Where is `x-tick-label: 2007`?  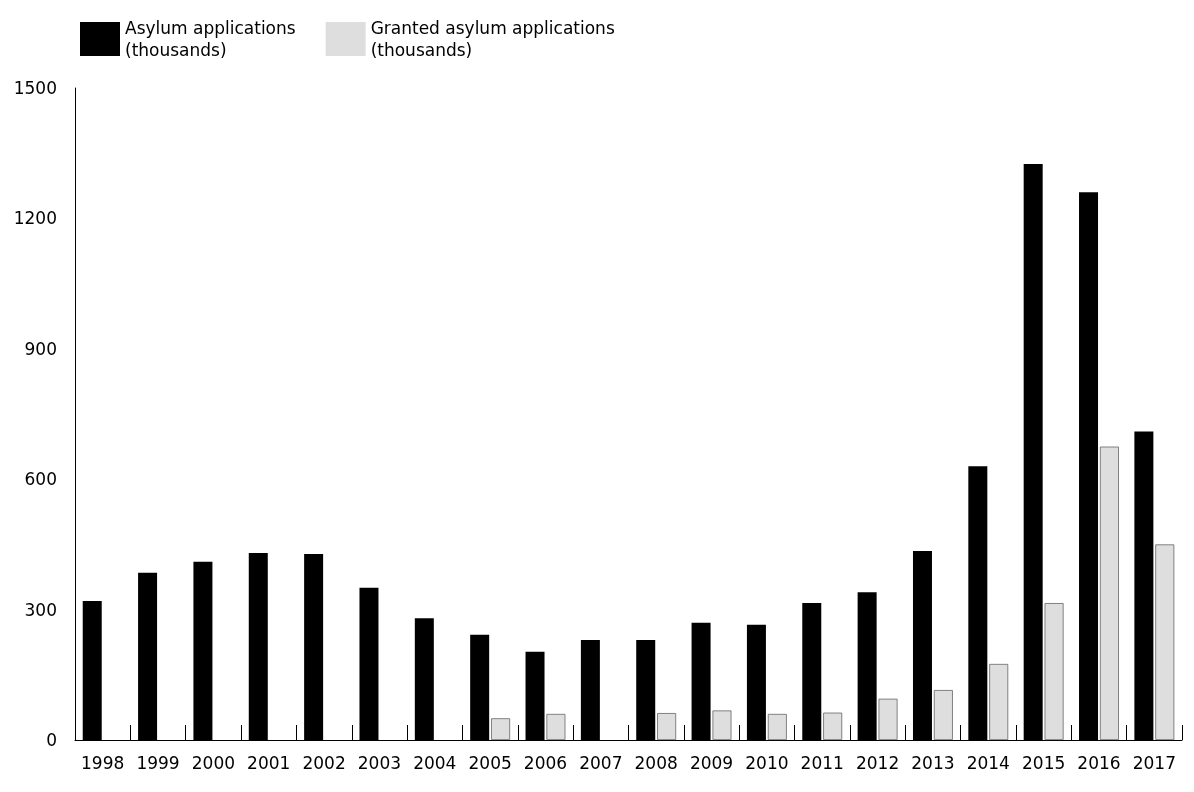 x-tick-label: 2007 is located at coordinates (601, 762).